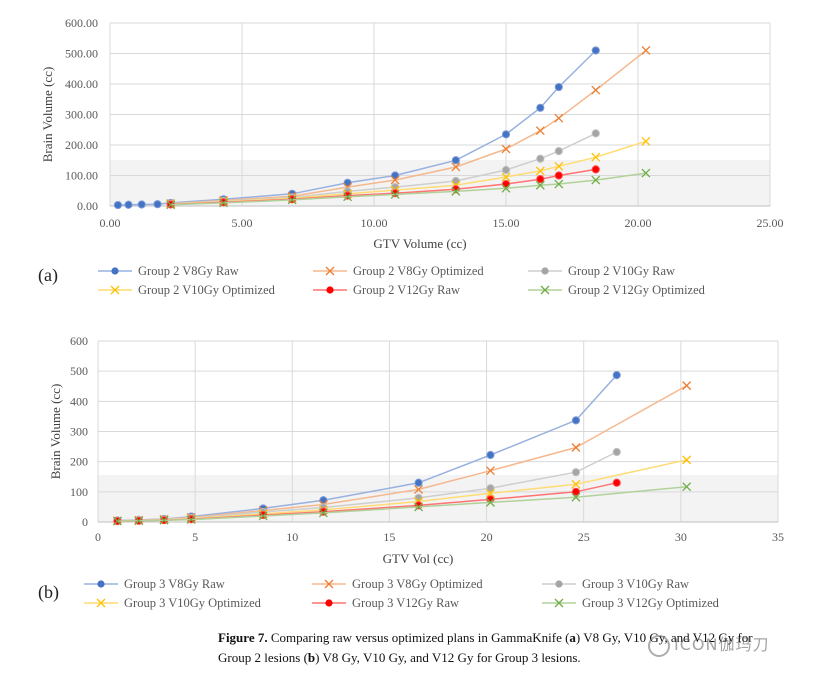 Image resolution: width=837 pixels, height=679 pixels. Describe the element at coordinates (81, 23) in the screenshot. I see `y-tick-label: 600.00` at that location.